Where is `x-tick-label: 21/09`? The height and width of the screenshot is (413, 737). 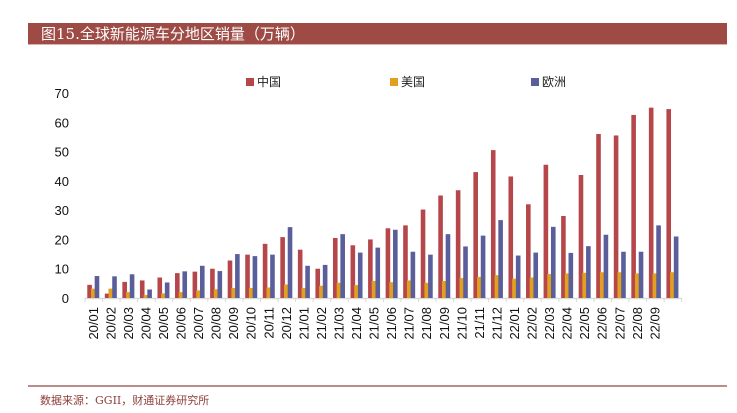
x-tick-label: 21/09 is located at coordinates (444, 323).